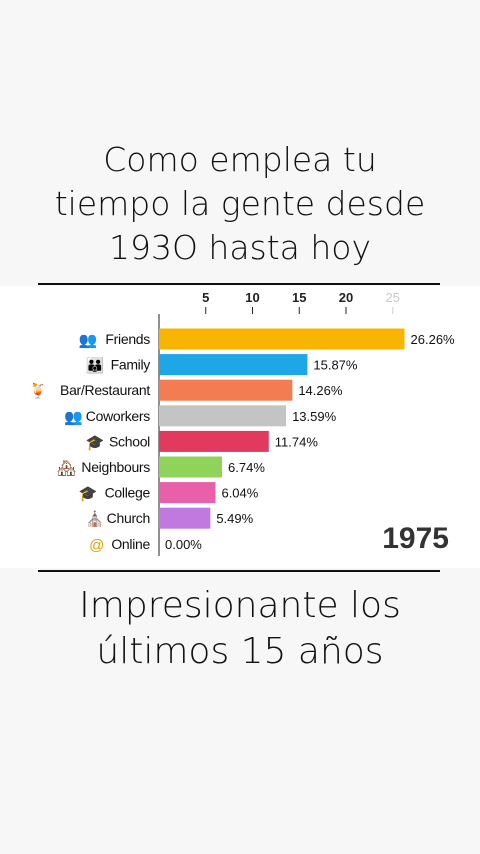 This screenshot has width=480, height=854. Describe the element at coordinates (320, 390) in the screenshot. I see `value-label: 14.26%` at that location.